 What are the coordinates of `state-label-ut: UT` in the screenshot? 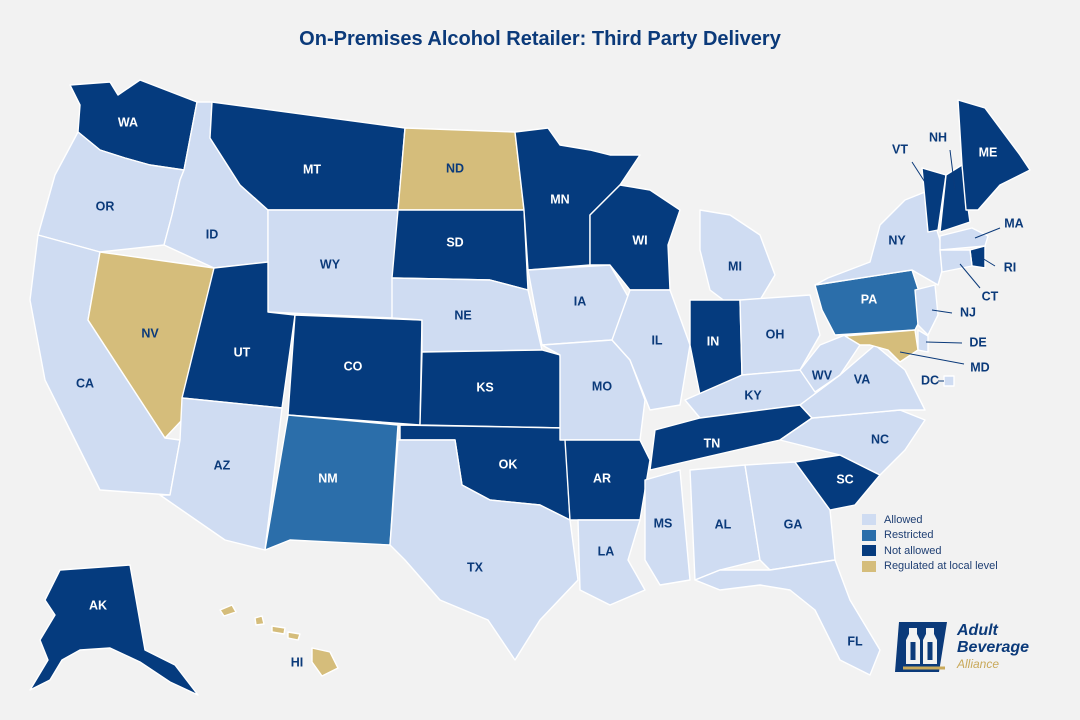 It's located at (242, 352).